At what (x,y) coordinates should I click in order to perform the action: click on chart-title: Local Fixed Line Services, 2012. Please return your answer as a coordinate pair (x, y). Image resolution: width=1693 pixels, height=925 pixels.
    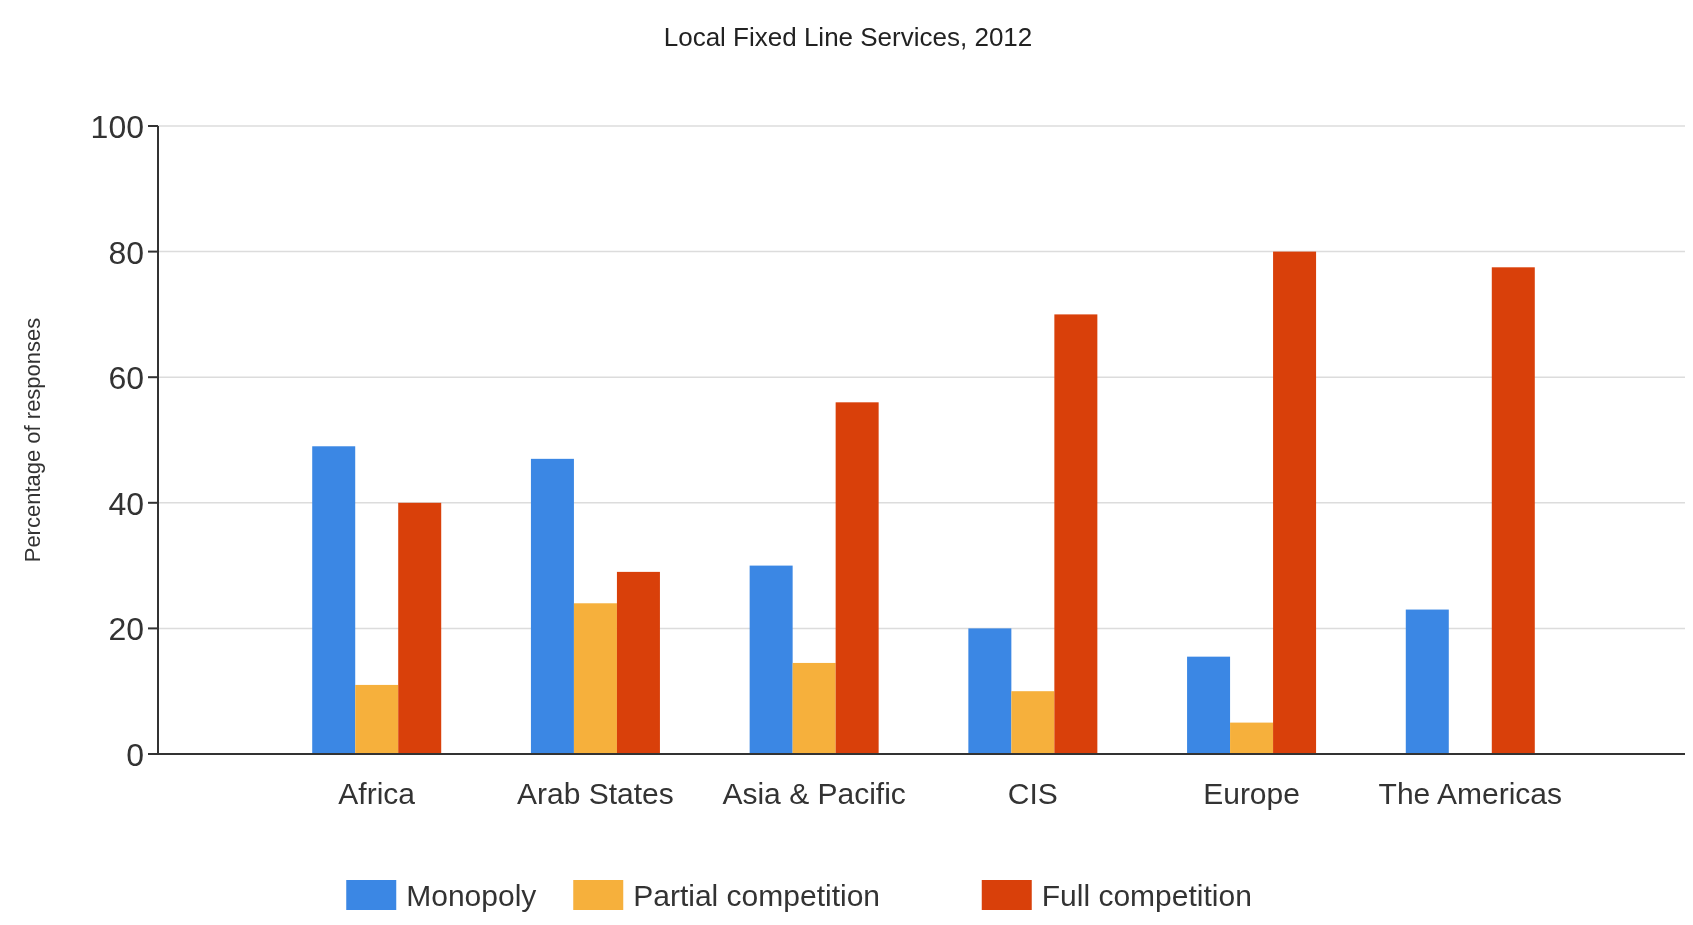
    Looking at the image, I should click on (848, 37).